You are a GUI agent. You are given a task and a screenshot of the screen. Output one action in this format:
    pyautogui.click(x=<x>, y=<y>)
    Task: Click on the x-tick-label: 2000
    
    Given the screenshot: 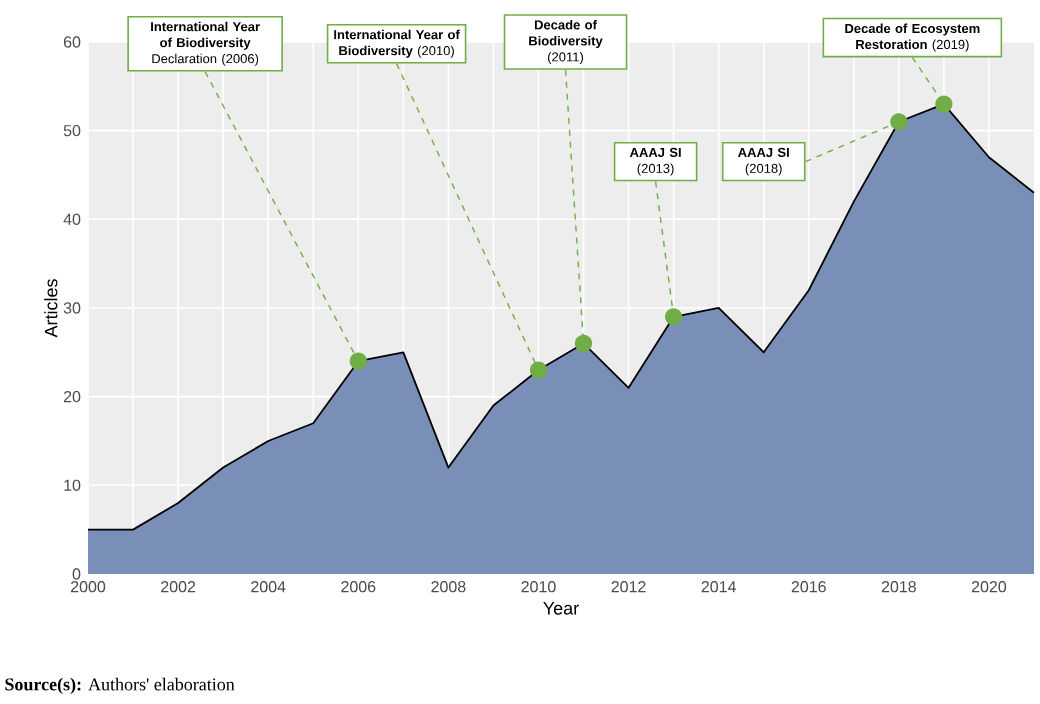 What is the action you would take?
    pyautogui.click(x=88, y=587)
    